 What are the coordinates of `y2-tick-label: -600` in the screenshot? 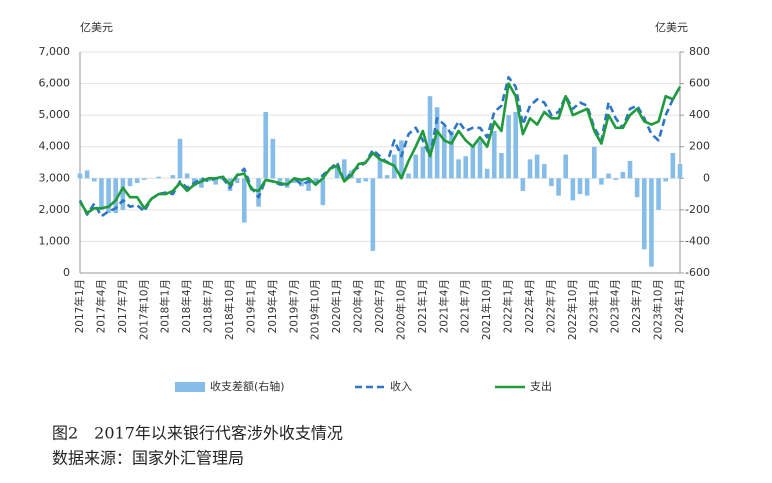 It's located at (697, 272).